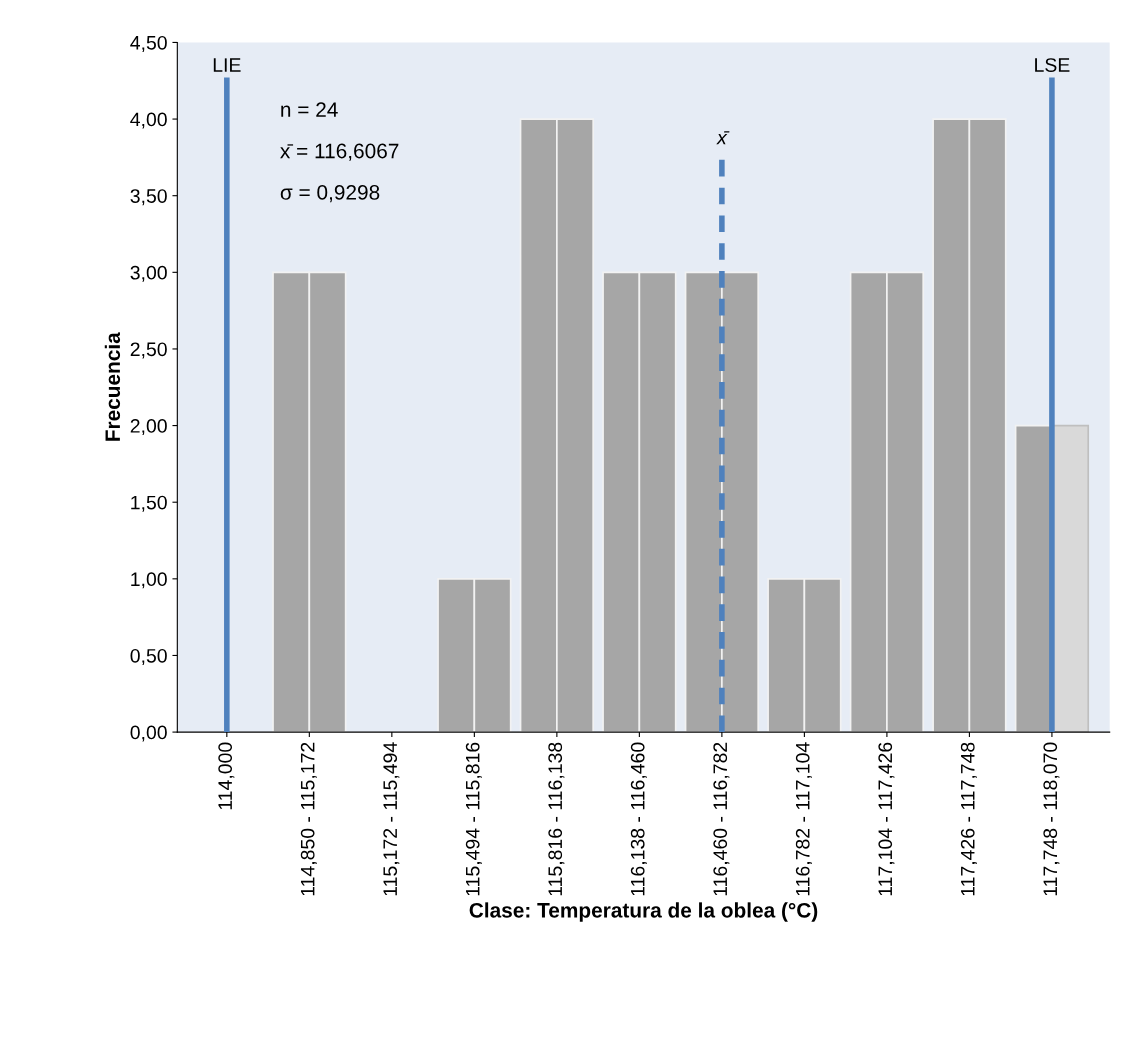 The width and height of the screenshot is (1144, 1061). Describe the element at coordinates (148, 197) in the screenshot. I see `y-tick-label: 3,50` at that location.